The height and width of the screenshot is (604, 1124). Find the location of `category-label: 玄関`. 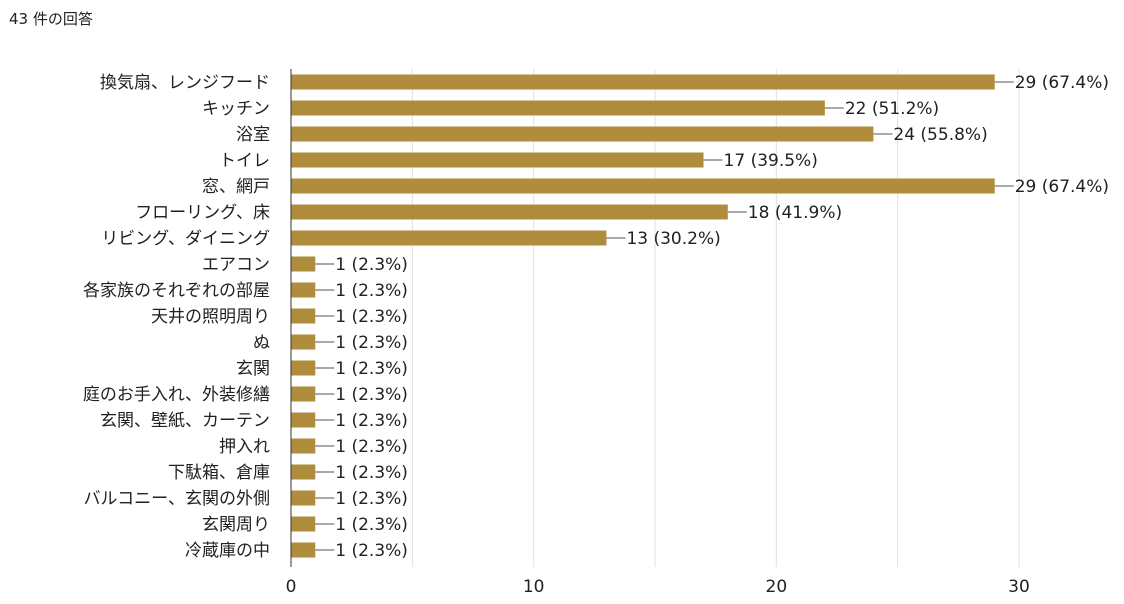

category-label: 玄関 is located at coordinates (253, 369).